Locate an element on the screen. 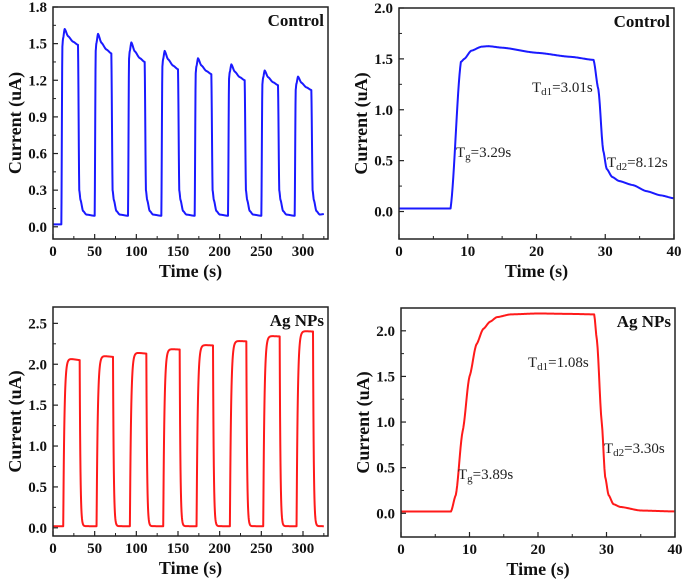 Image resolution: width=685 pixels, height=586 pixels. annotation-value: =3.01s is located at coordinates (572, 88).